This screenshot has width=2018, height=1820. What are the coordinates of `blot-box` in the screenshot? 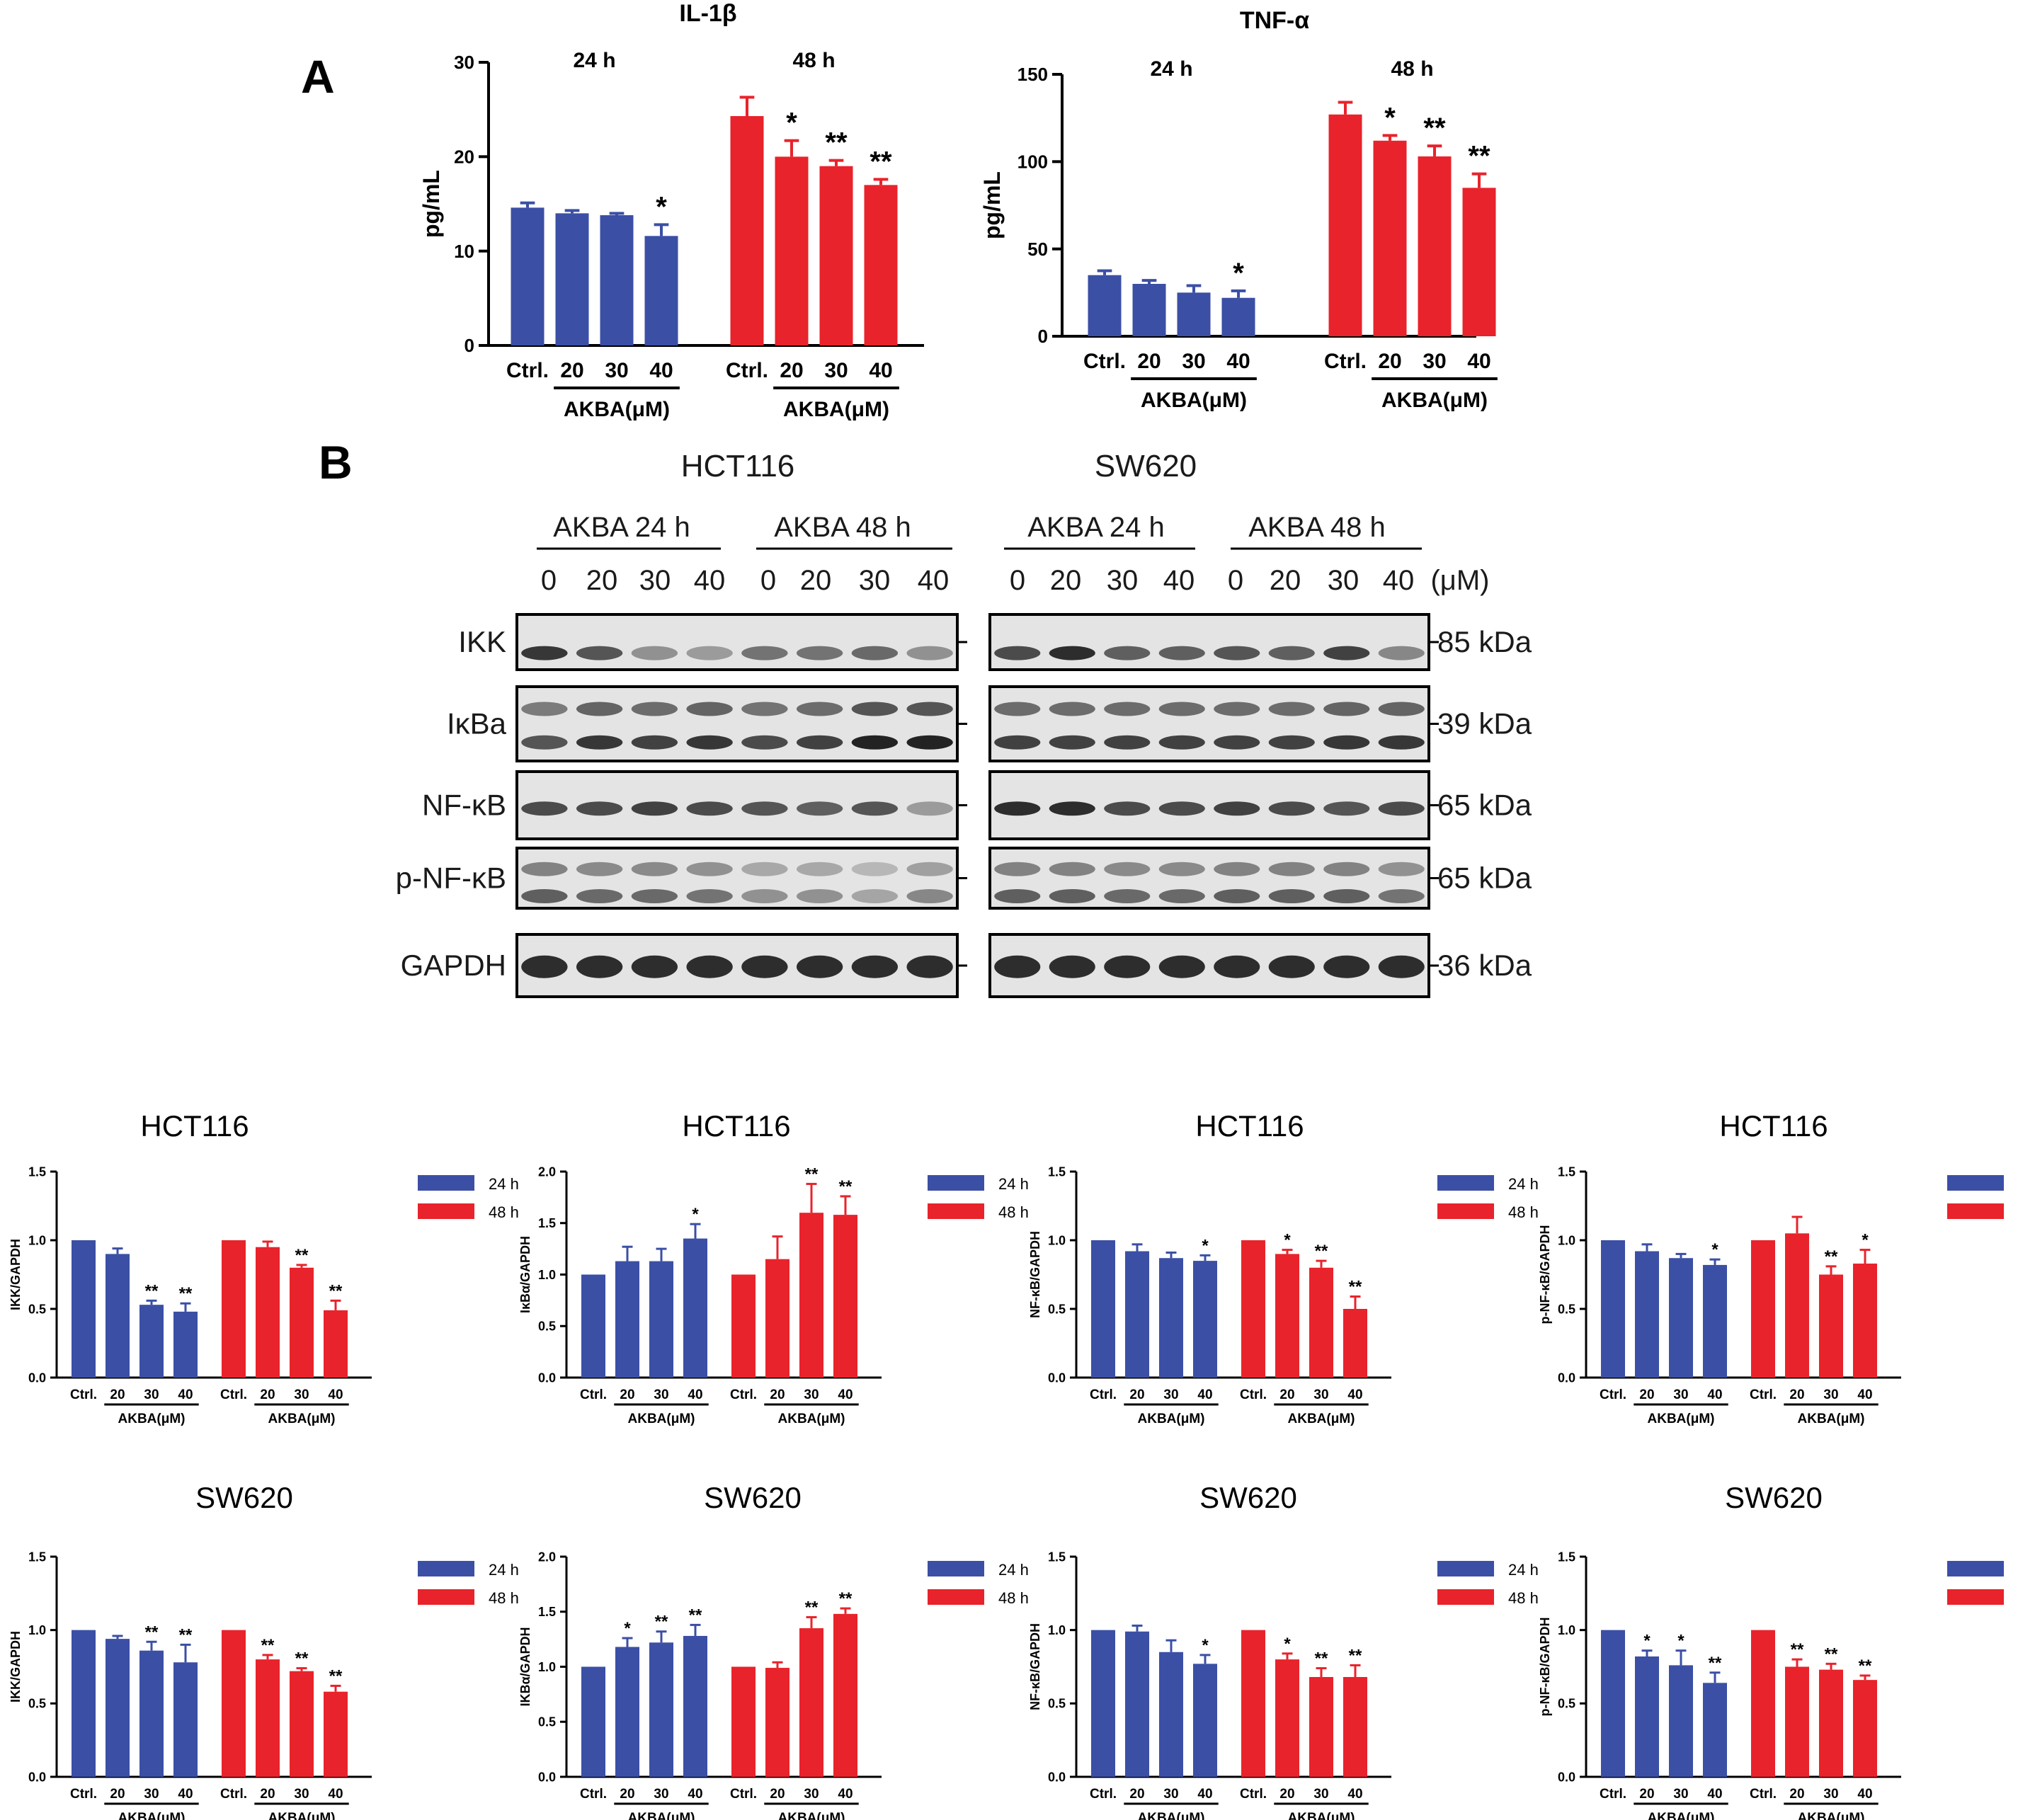 It's located at (1209, 642).